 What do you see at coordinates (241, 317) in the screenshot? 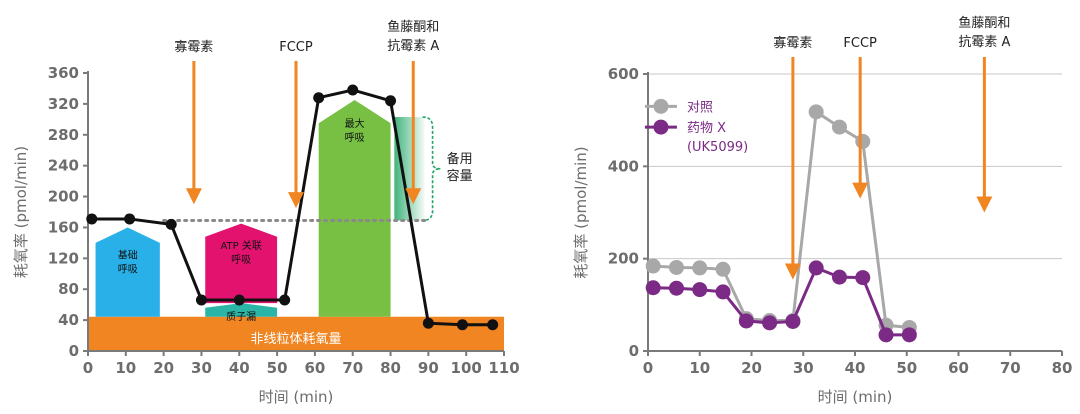
I see `proton-leak-label: 质子漏` at bounding box center [241, 317].